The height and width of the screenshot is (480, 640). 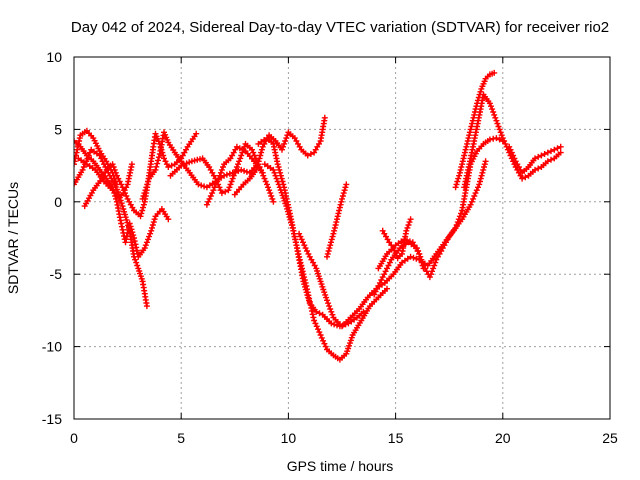 I want to click on x-tick-label: 25, so click(x=610, y=438).